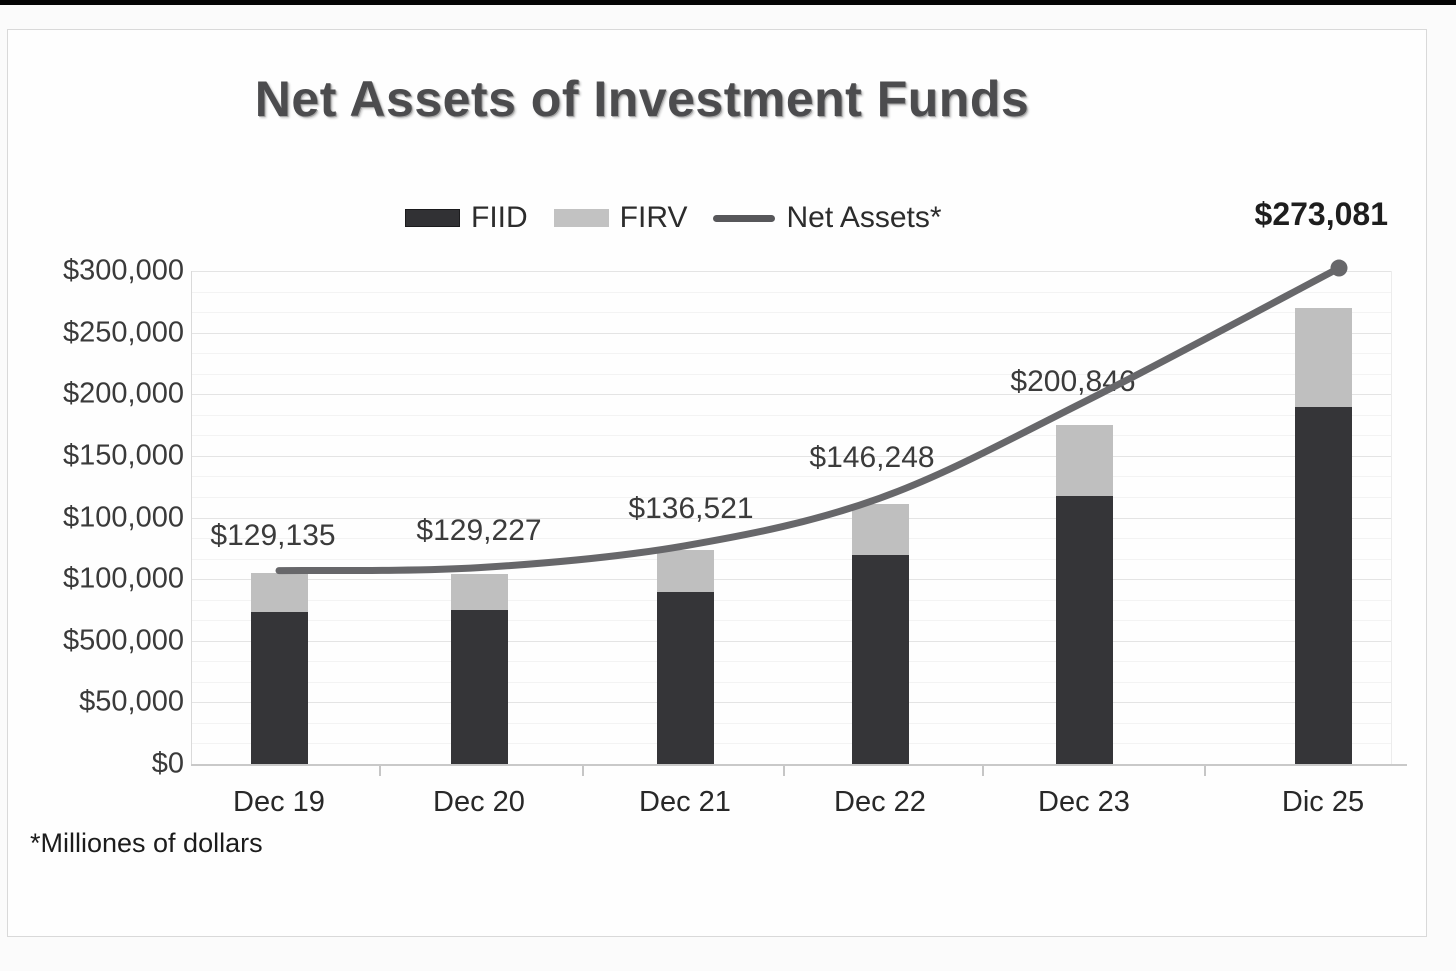  What do you see at coordinates (123, 270) in the screenshot?
I see `y-axis-tick-label: $300,000` at bounding box center [123, 270].